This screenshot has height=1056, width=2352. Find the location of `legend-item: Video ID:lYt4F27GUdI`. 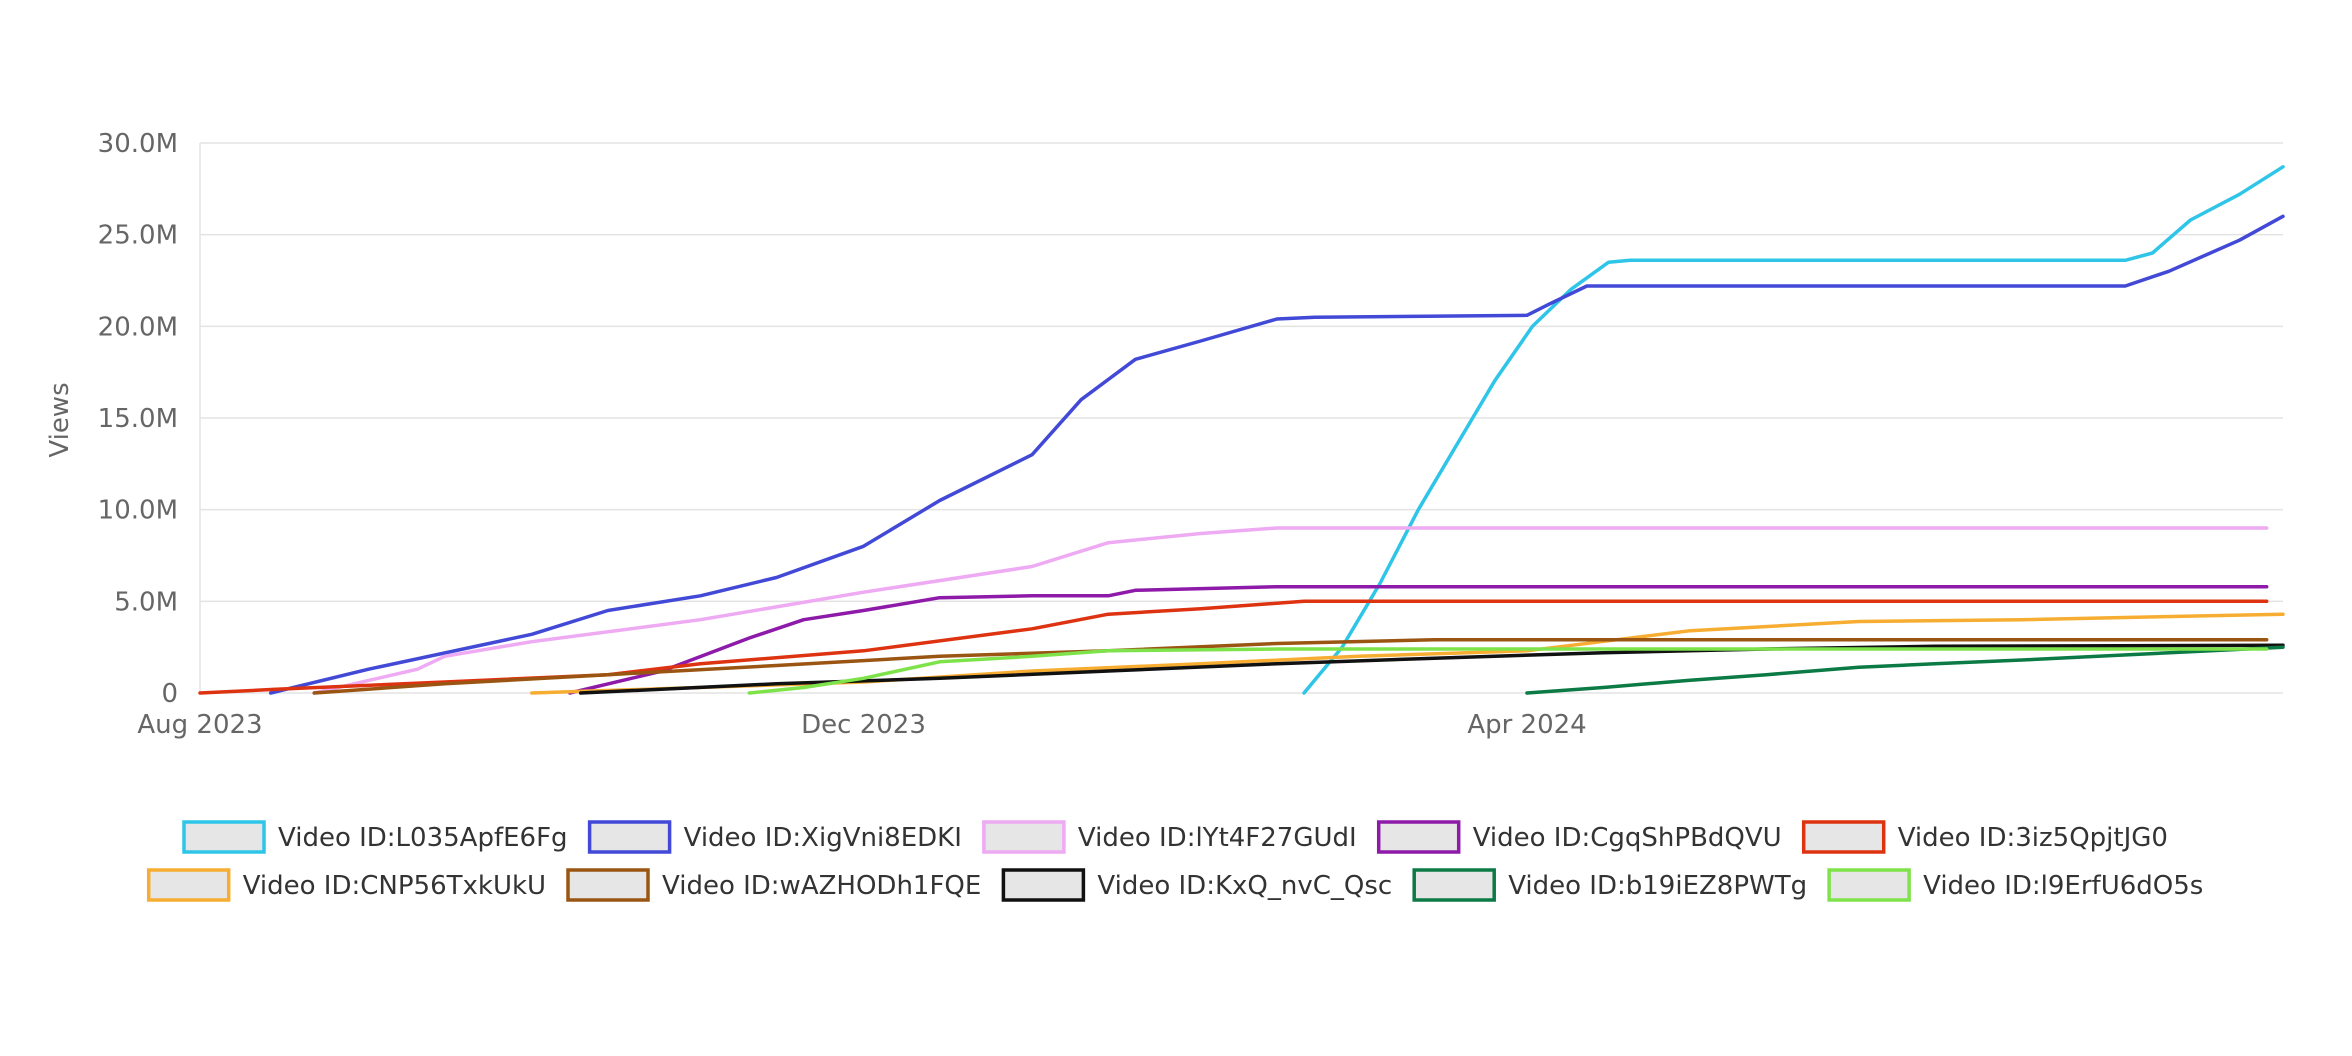

legend-item: Video ID:lYt4F27GUdI is located at coordinates (1169, 837).